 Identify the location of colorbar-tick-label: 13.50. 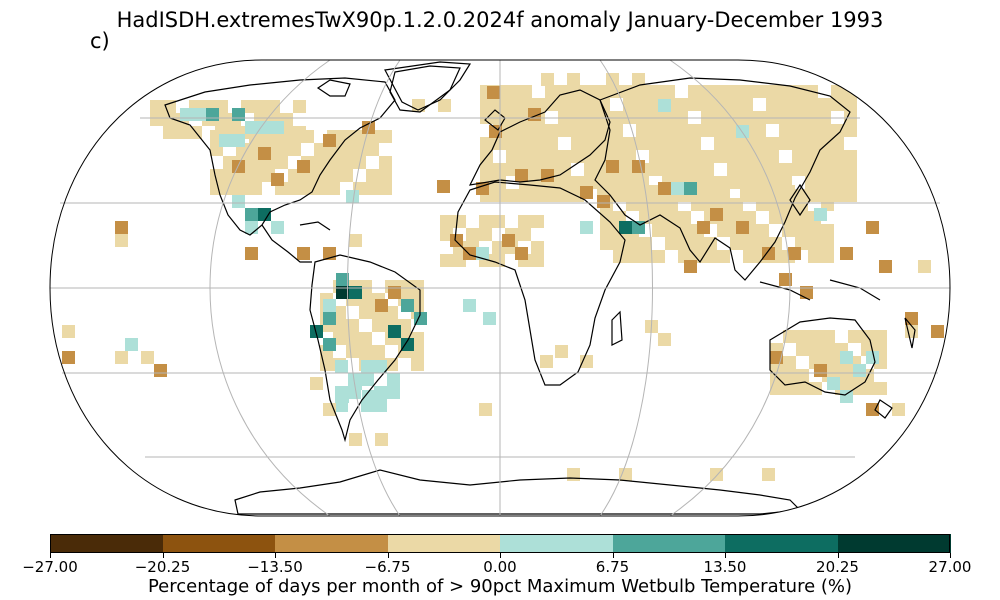
(725, 567).